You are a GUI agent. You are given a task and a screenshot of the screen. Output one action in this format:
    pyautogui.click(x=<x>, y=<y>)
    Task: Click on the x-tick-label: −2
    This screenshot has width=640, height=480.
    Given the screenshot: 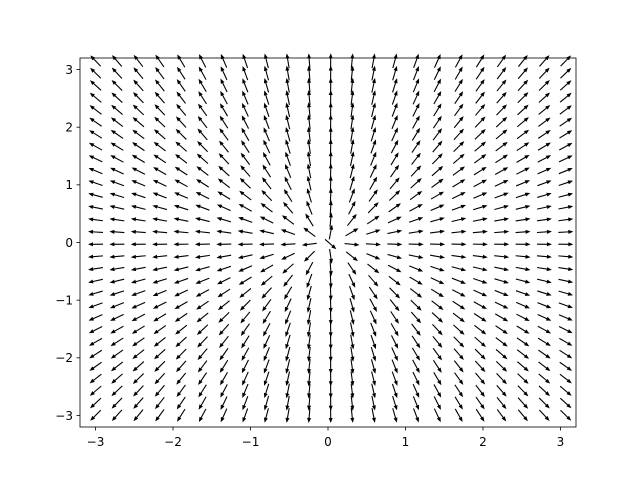 What is the action you would take?
    pyautogui.click(x=173, y=442)
    